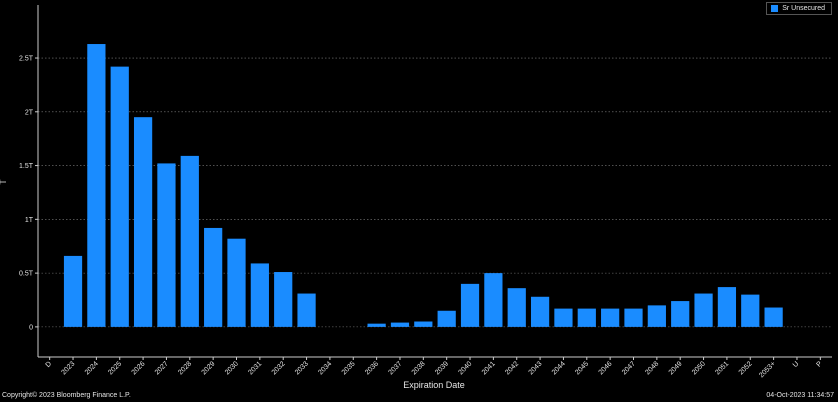 This screenshot has width=838, height=402. Describe the element at coordinates (796, 364) in the screenshot. I see `x-tick-label: U` at that location.